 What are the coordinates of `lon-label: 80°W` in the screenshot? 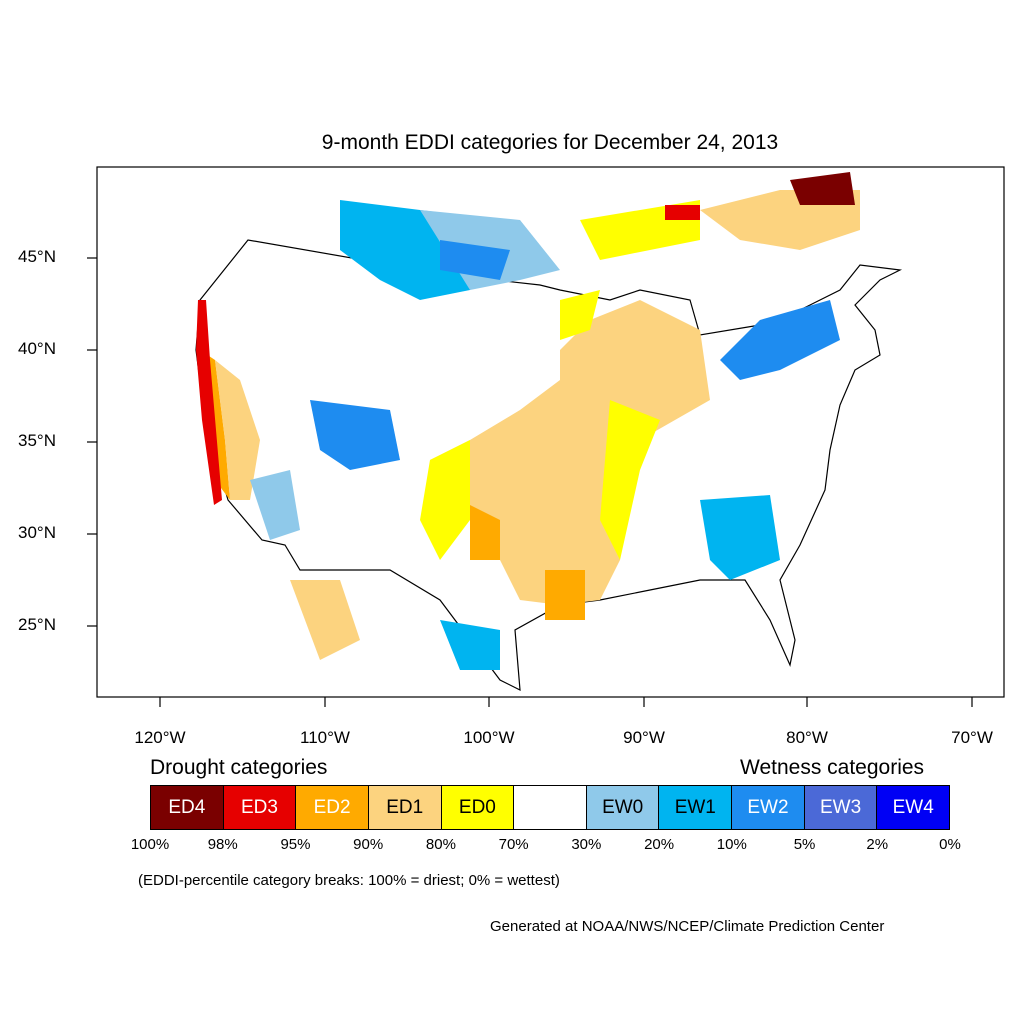 It's located at (807, 737).